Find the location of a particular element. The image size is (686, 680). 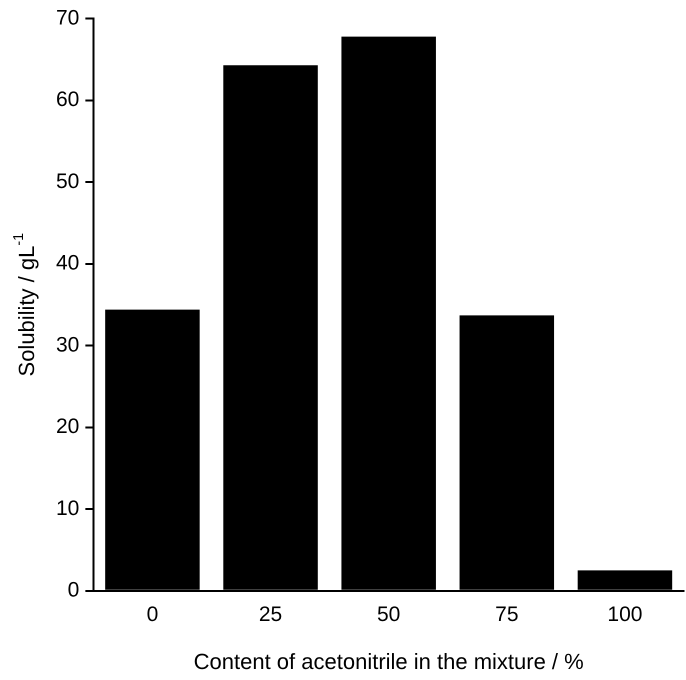

x-tick-label: 50 is located at coordinates (388, 614).